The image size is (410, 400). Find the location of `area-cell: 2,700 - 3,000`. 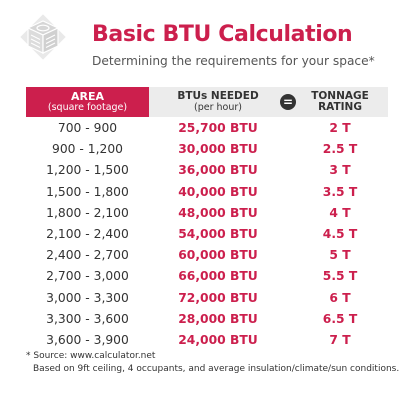

area-cell: 2,700 - 3,000 is located at coordinates (87, 276).